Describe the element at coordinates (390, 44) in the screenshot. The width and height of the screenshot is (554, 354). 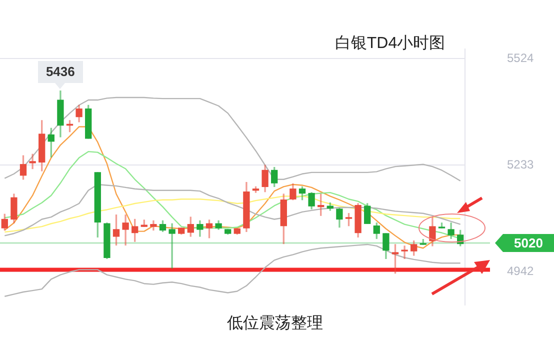
I see `chart-title: 白银TD4小时图` at that location.